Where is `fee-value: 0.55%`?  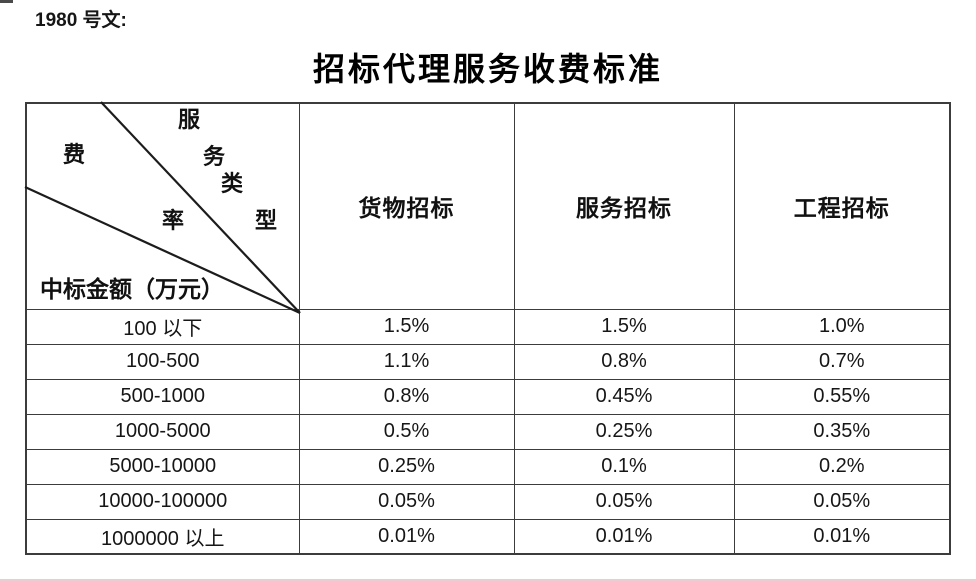 fee-value: 0.55% is located at coordinates (842, 396).